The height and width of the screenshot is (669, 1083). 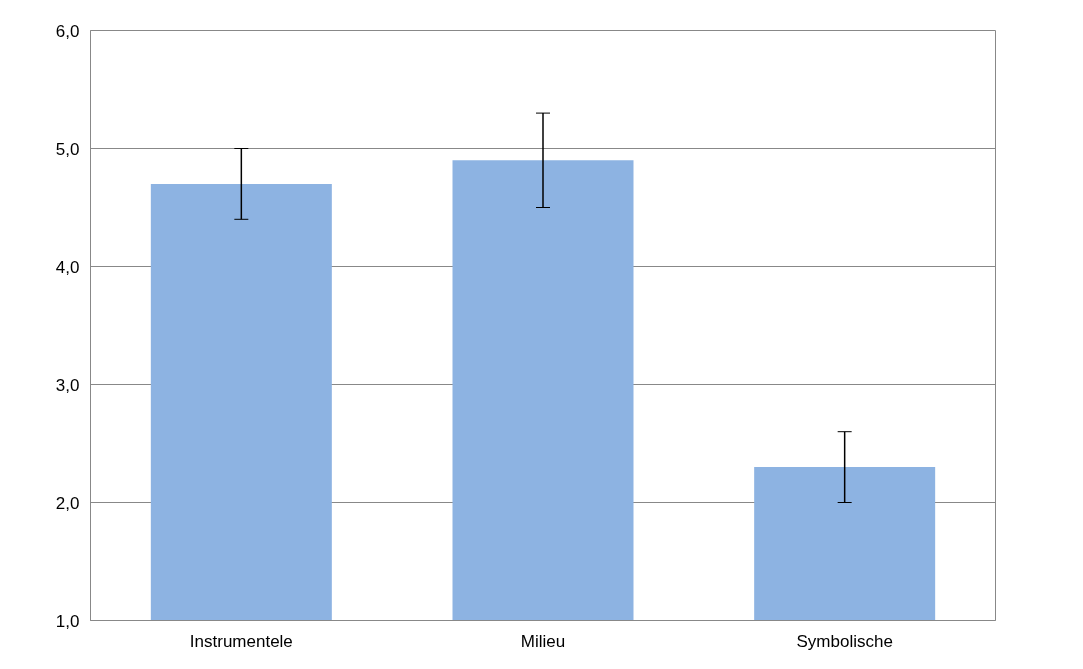 What do you see at coordinates (67, 31) in the screenshot?
I see `y-tick-label: 6,0` at bounding box center [67, 31].